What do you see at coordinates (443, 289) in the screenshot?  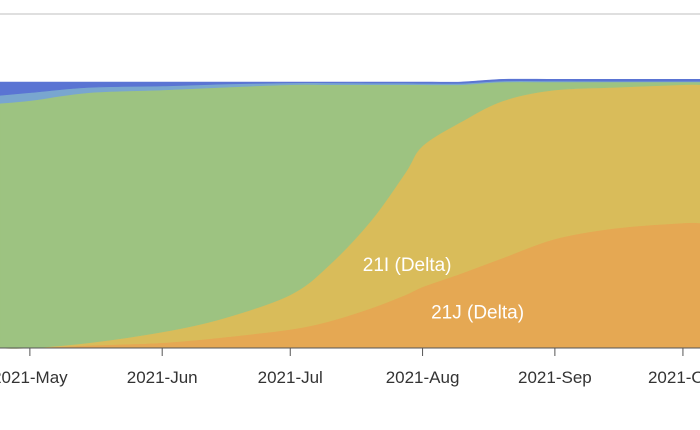 I see `series-label-layer: 21J (Delta) 21I (Delta)` at bounding box center [443, 289].